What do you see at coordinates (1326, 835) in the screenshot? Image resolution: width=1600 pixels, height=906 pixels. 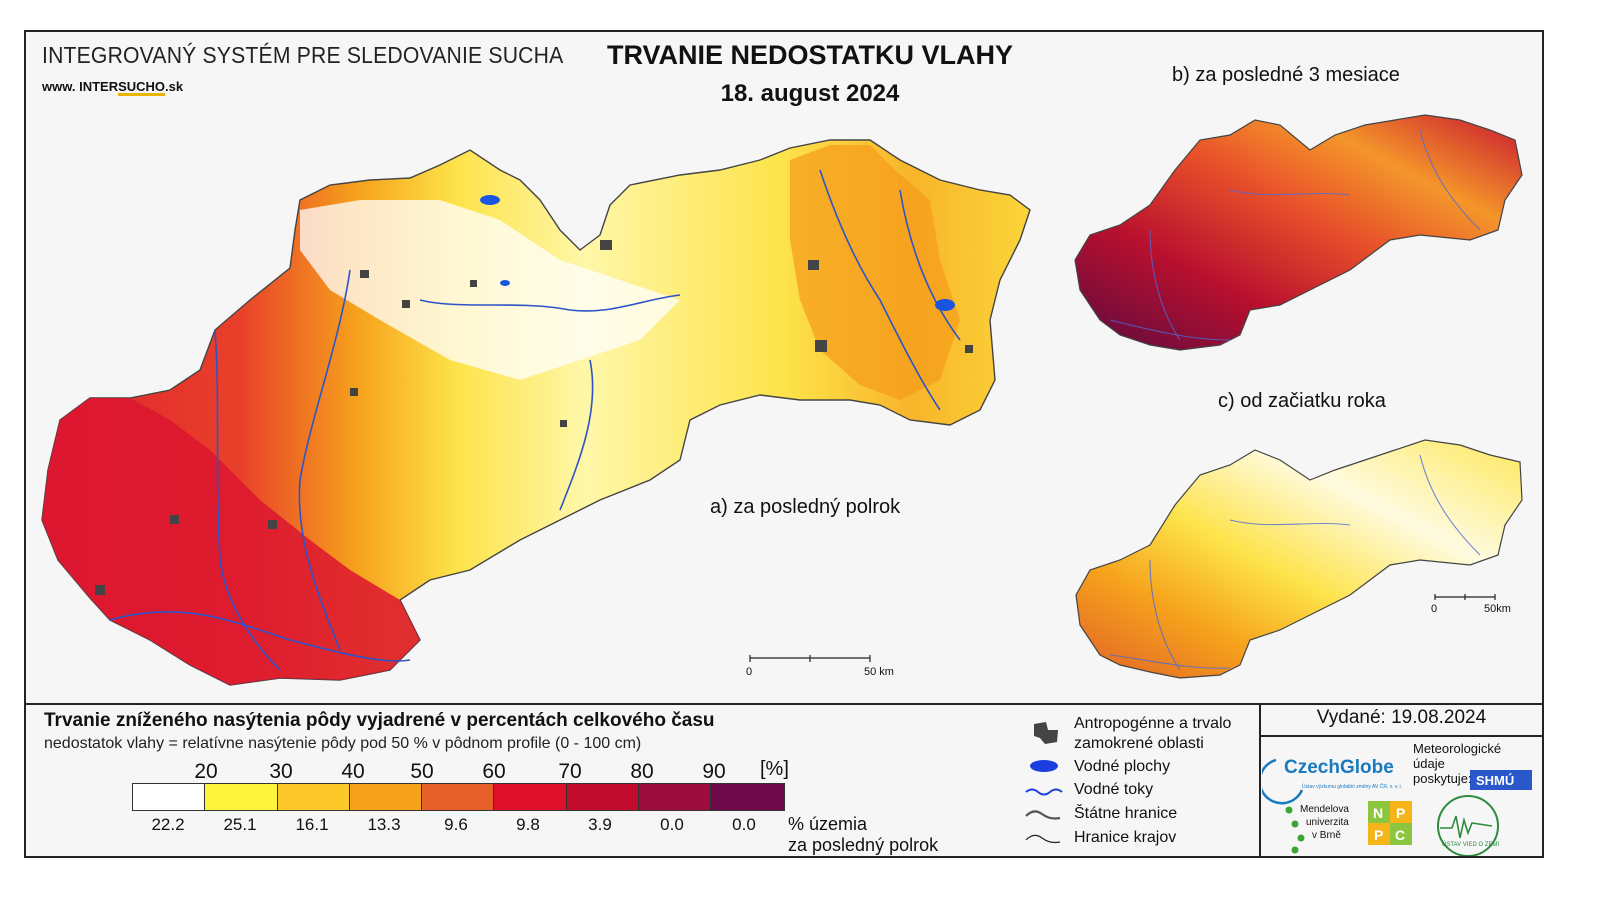 I see `mendel-line3: v Brně` at bounding box center [1326, 835].